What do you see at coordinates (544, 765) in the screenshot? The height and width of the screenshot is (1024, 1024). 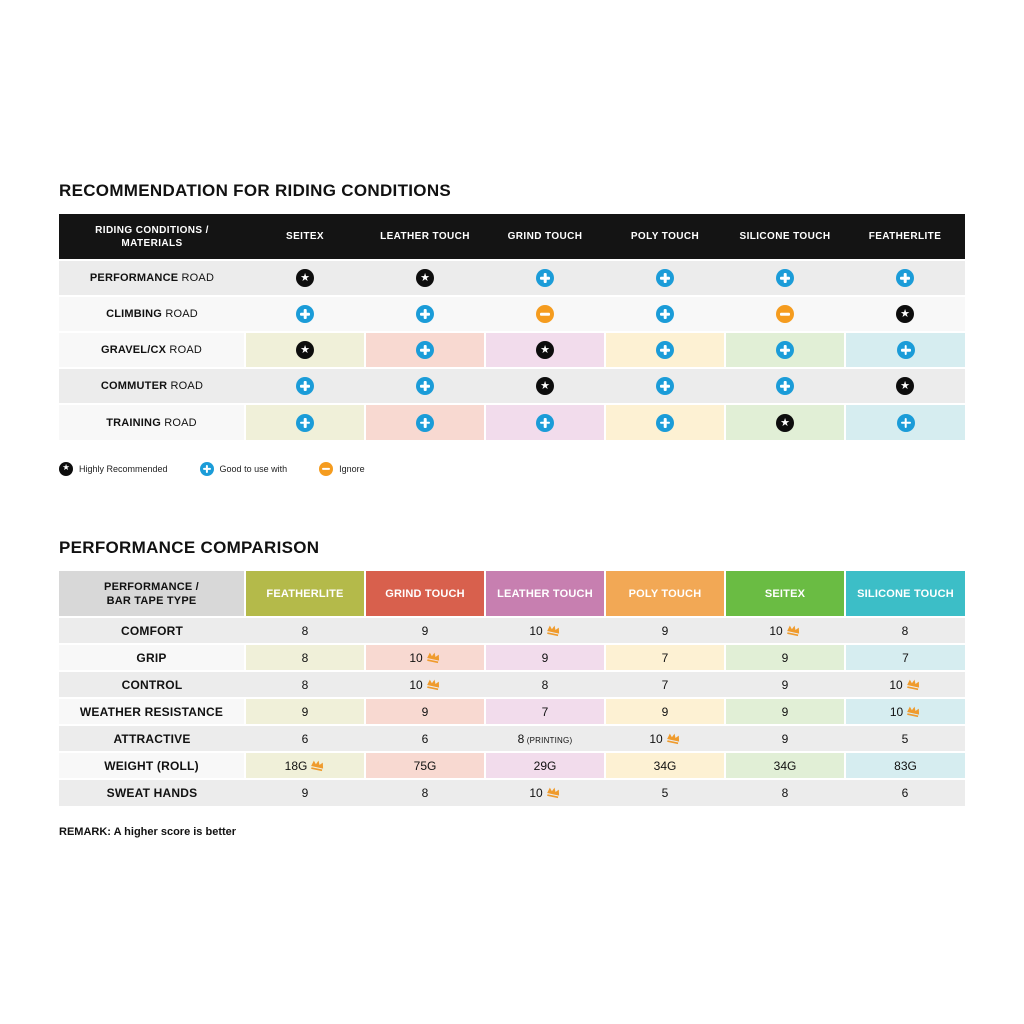 I see `score-cell: 29G` at bounding box center [544, 765].